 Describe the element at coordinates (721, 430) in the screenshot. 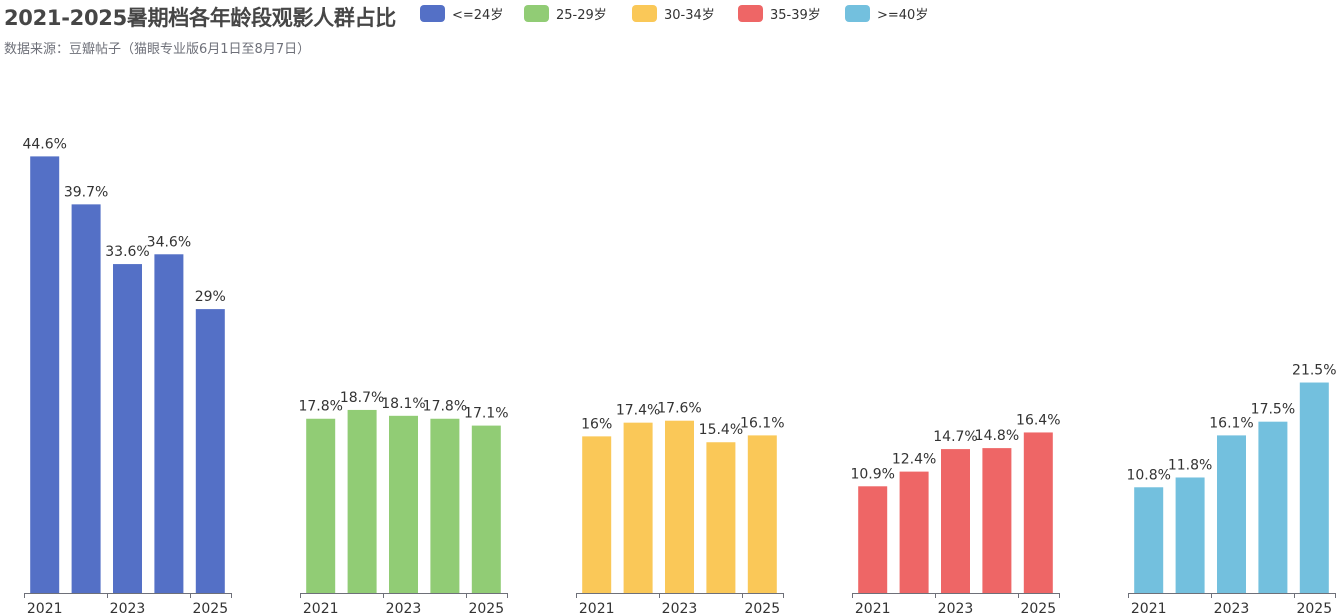

I see `data-label: 15.4%` at that location.